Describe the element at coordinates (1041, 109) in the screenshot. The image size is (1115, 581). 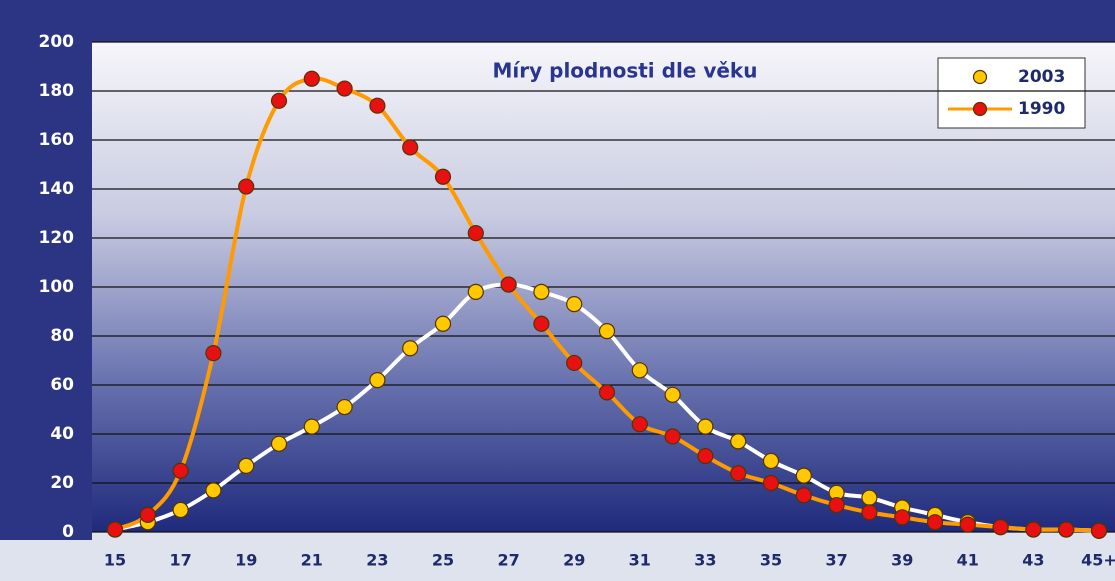
I see `legend-label: 1990` at that location.